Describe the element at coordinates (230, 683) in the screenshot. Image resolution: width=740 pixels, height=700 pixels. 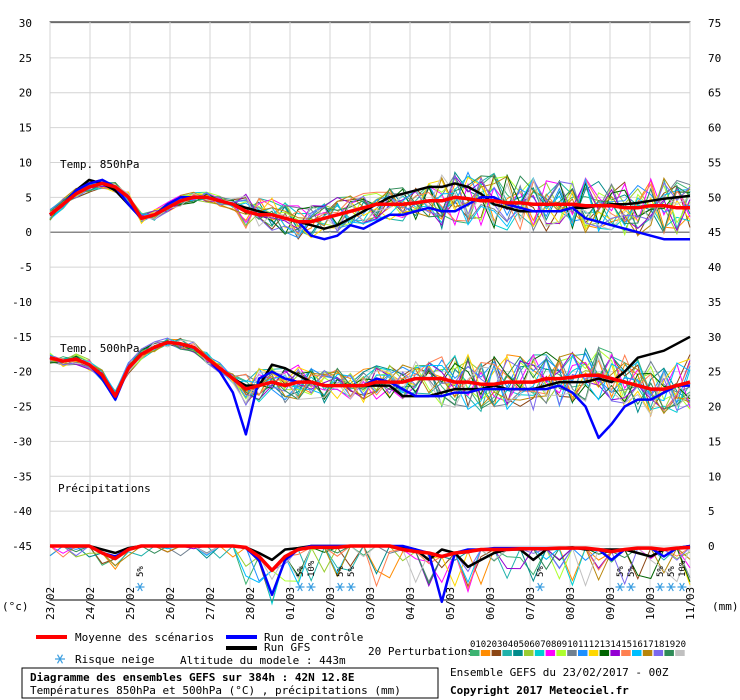
I see `info-box` at that location.